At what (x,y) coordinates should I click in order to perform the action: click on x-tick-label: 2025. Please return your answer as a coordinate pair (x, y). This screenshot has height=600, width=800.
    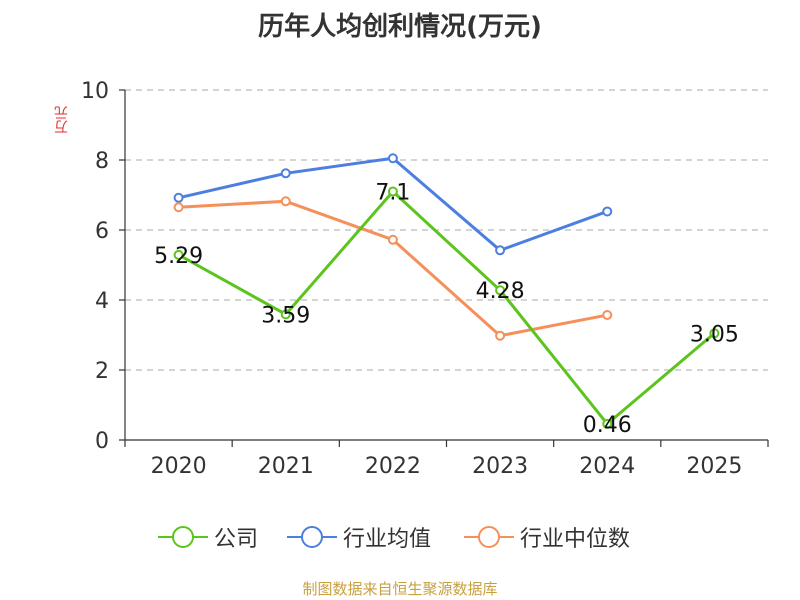
    Looking at the image, I should click on (714, 466).